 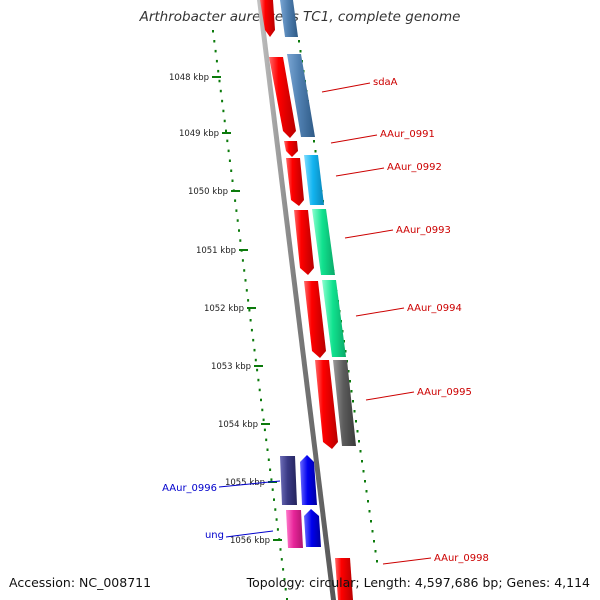 What do you see at coordinates (318, 223) in the screenshot?
I see `cog-feature-ring` at bounding box center [318, 223].